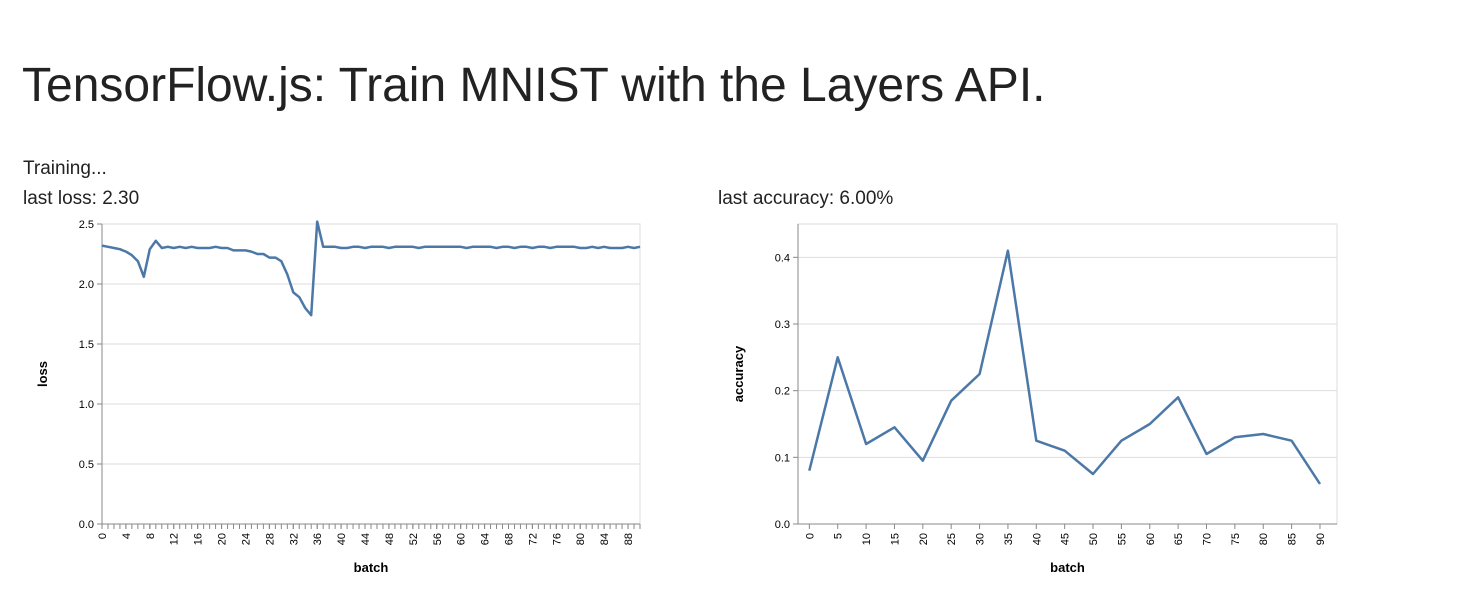 Image resolution: width=1481 pixels, height=608 pixels. I want to click on x-tick-label: 25, so click(952, 539).